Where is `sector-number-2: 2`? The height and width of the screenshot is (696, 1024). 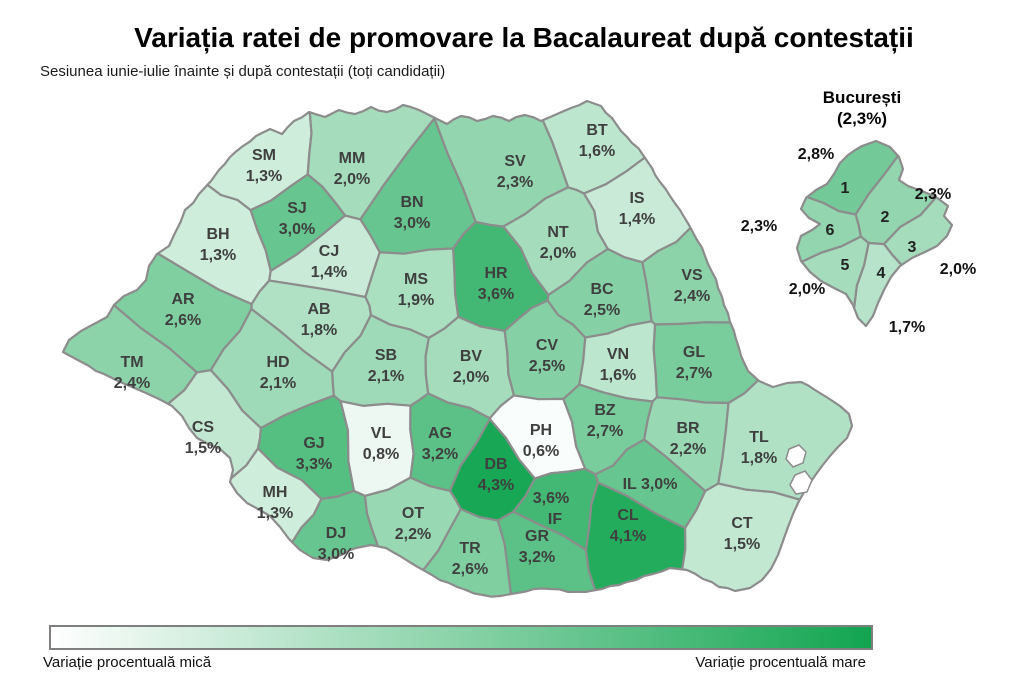
sector-number-2: 2 is located at coordinates (885, 217).